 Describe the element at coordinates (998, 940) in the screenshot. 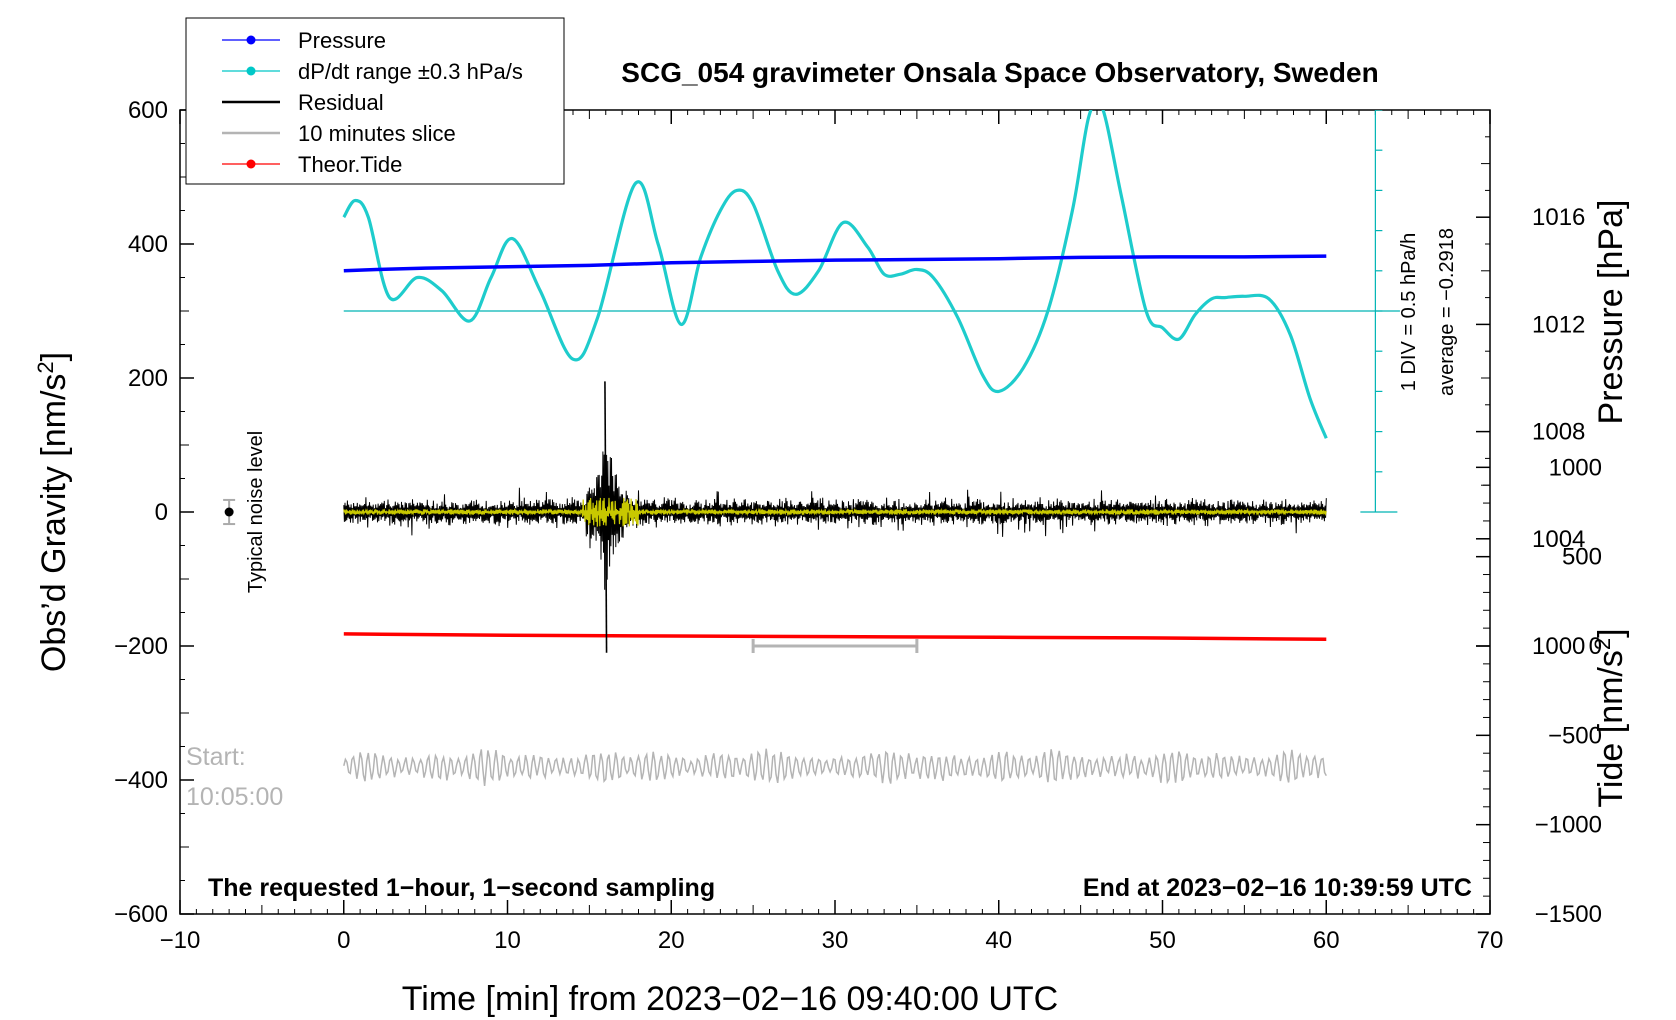

I see `x-tick-label: 40` at that location.